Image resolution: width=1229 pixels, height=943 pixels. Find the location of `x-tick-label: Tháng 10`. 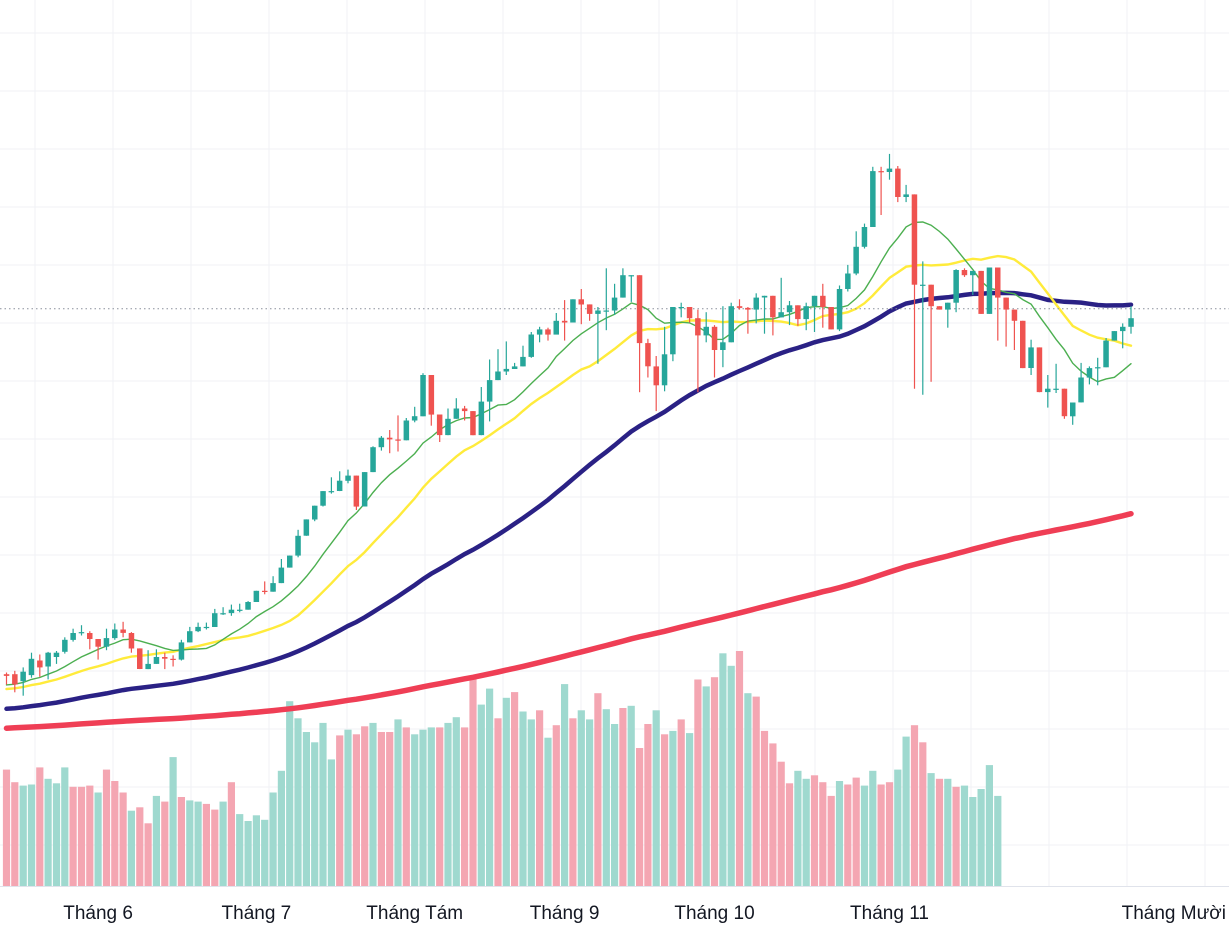

x-tick-label: Tháng 10 is located at coordinates (714, 913).